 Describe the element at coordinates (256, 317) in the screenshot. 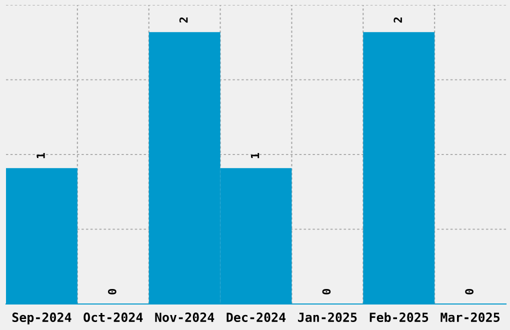

I see `x-tick-label: Dec-2024` at that location.